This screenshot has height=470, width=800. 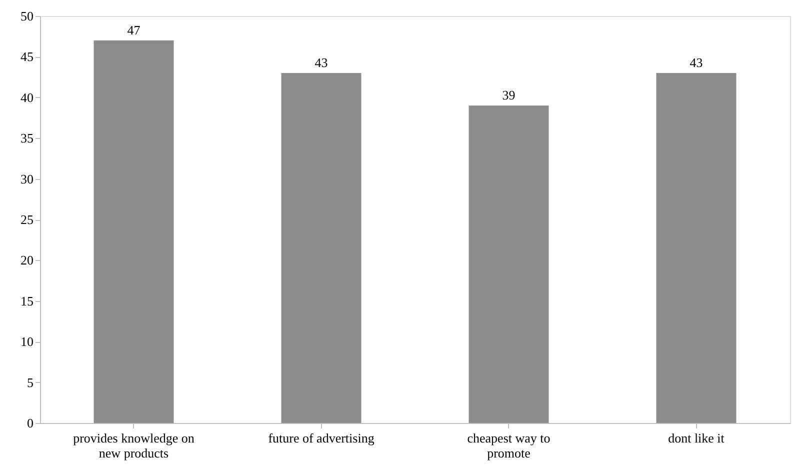 I want to click on y-tick-label: 40, so click(x=27, y=97).